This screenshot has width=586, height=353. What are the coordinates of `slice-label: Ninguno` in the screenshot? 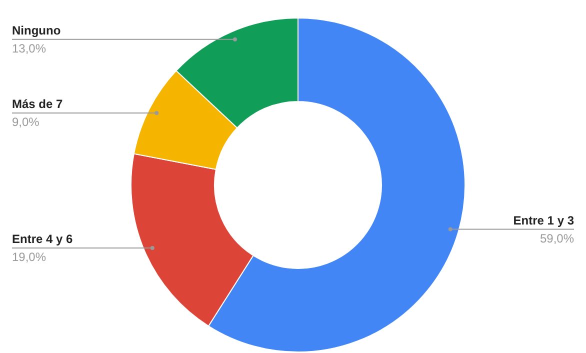 It's located at (36, 30).